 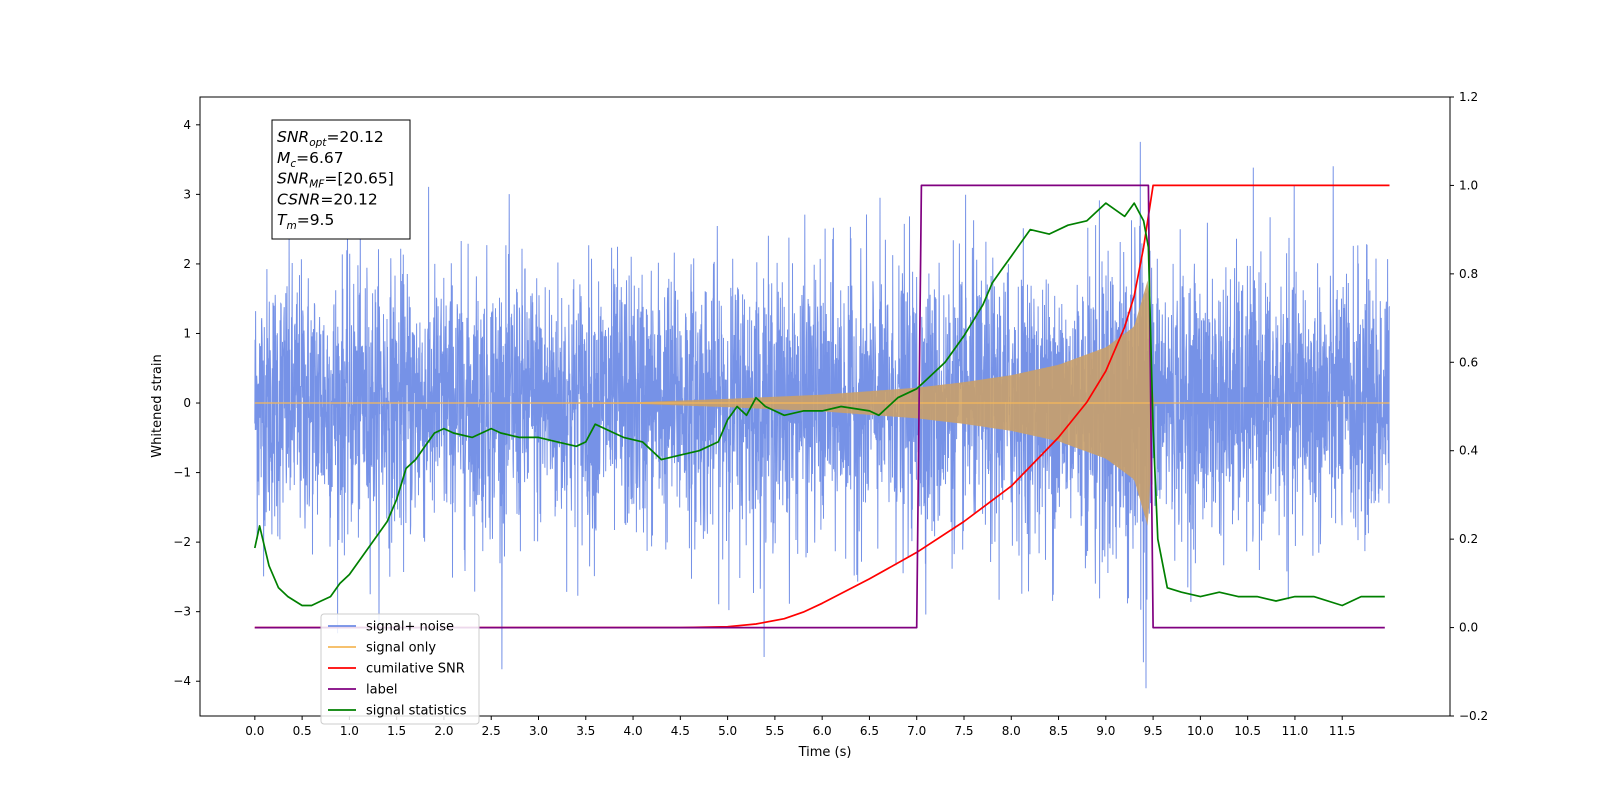 I want to click on x-axis-label: Time (s), so click(x=825, y=752).